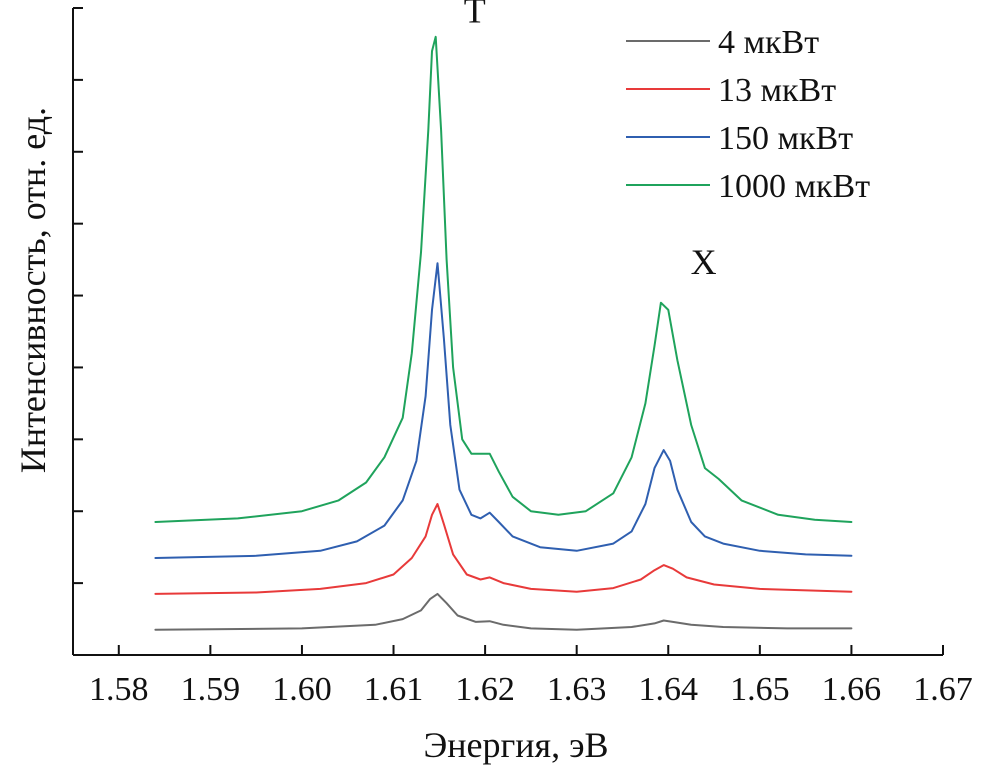 This screenshot has width=985, height=775. Describe the element at coordinates (748, 114) in the screenshot. I see `legend: 4 мкВт 13 мкВт 150 мкВт 1000 мкВт` at that location.